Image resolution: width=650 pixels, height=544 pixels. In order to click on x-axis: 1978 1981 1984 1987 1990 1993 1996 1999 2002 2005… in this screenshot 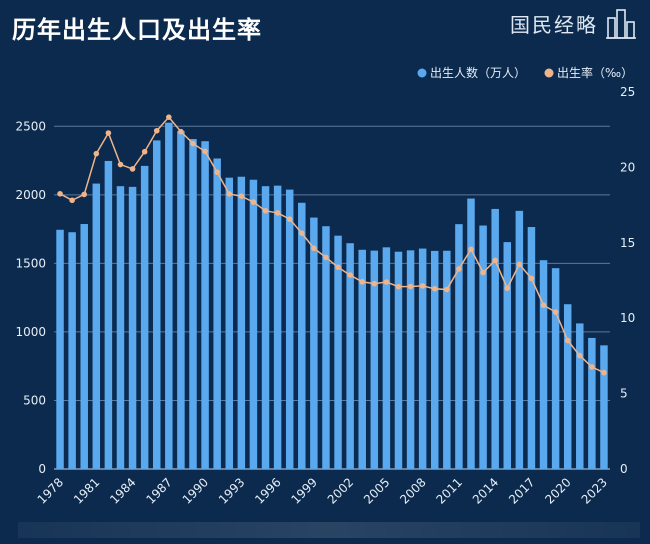, I will do `click(322, 490)`.